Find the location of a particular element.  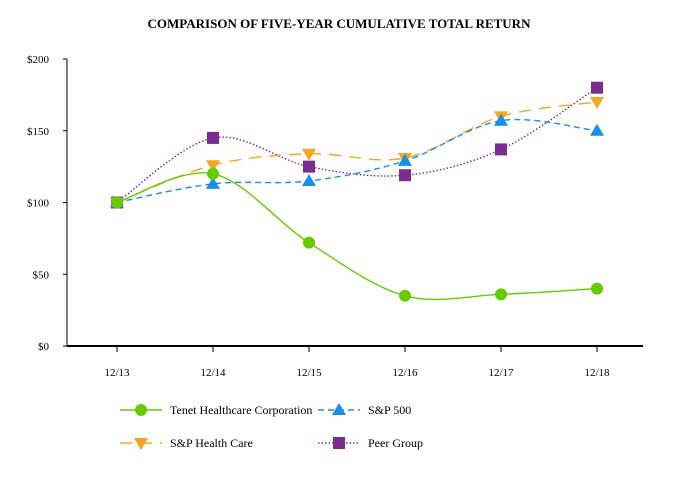

legend-label: S&P 500 is located at coordinates (389, 410).